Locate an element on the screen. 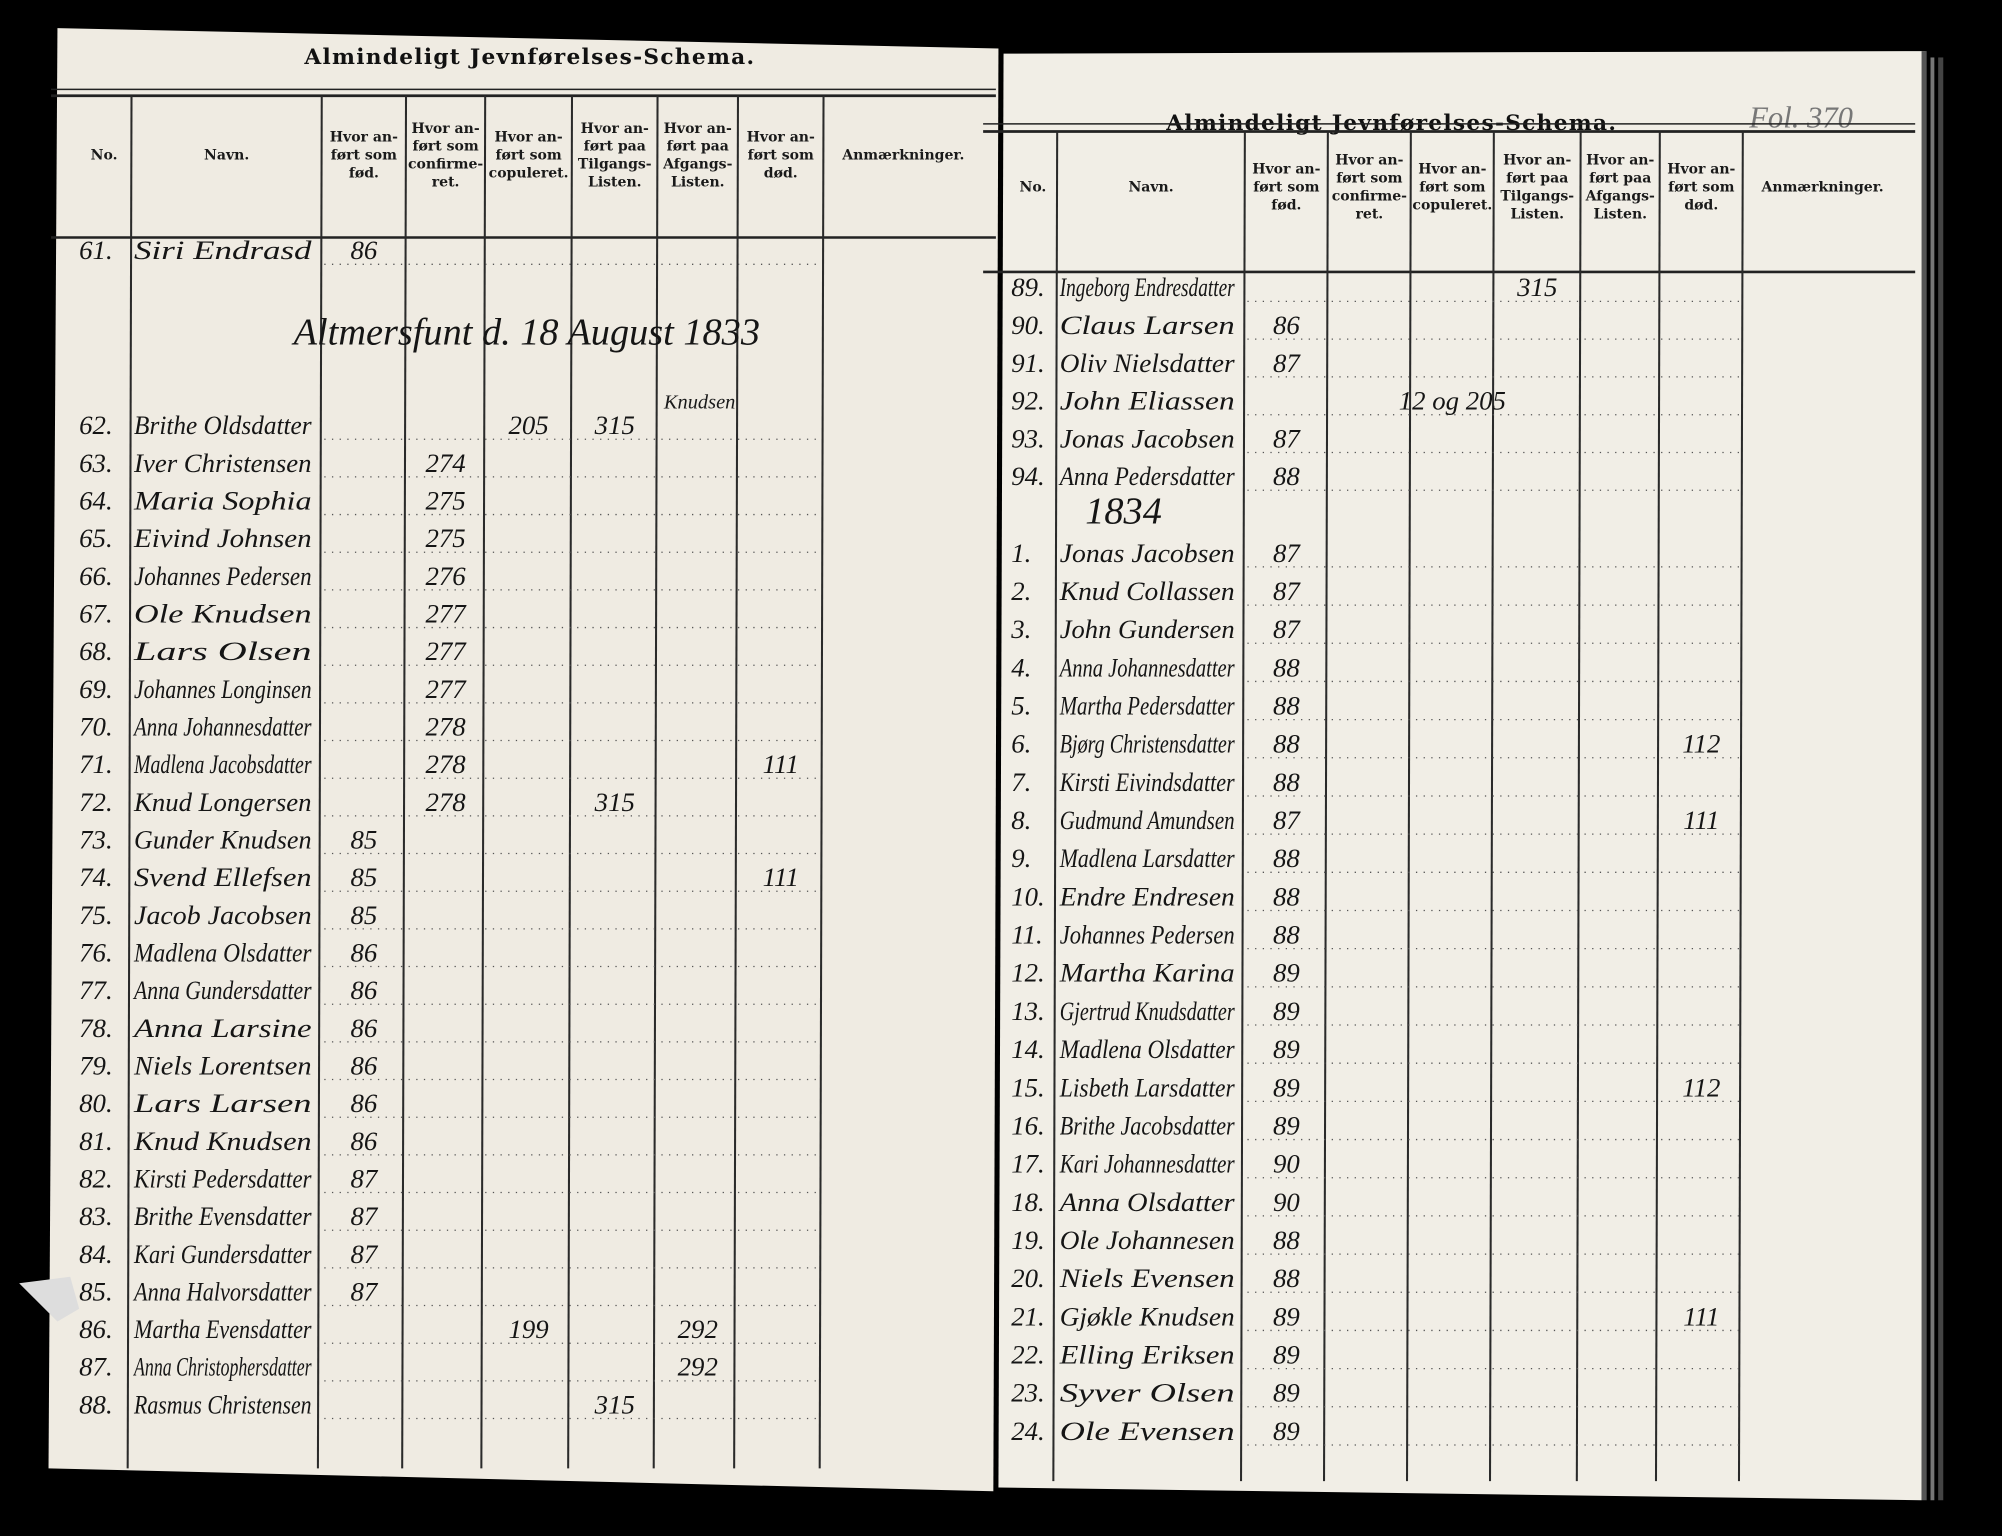  entry-name: Gunder Knudsen is located at coordinates (222, 839).